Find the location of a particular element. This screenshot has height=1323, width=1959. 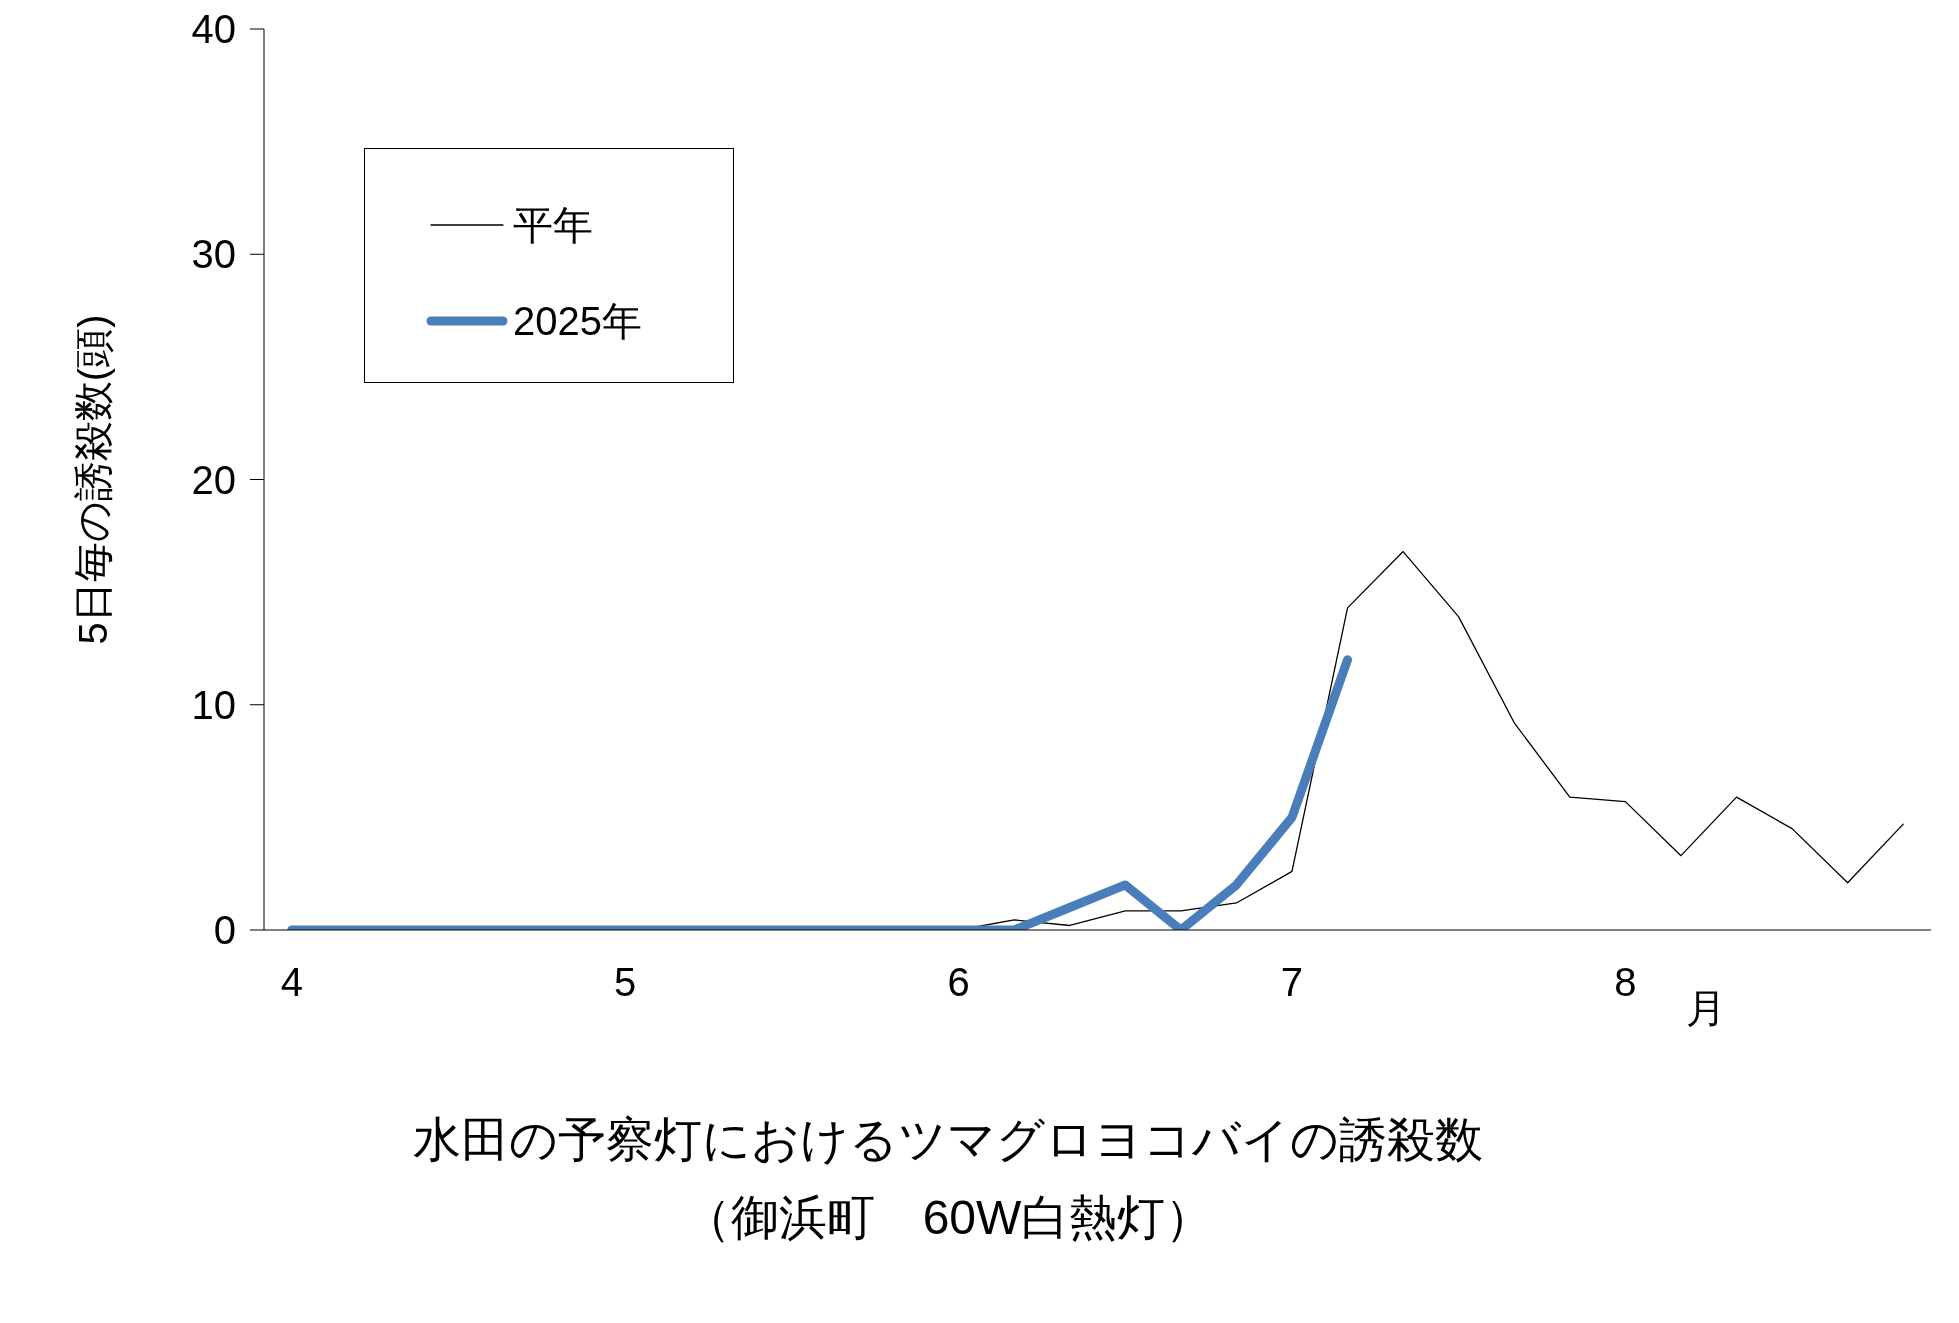

x-tick-label: 4 is located at coordinates (291, 982).